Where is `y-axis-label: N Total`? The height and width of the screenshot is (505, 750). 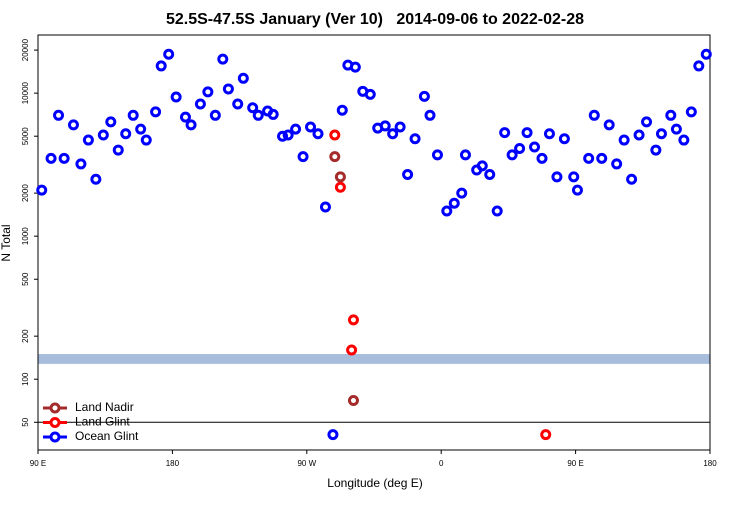
y-axis-label: N Total is located at coordinates (6, 242).